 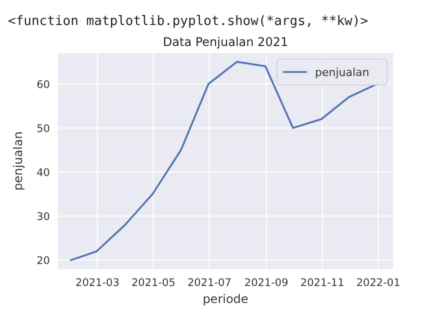 I want to click on x-tick-label: 2021-07, so click(x=210, y=283).